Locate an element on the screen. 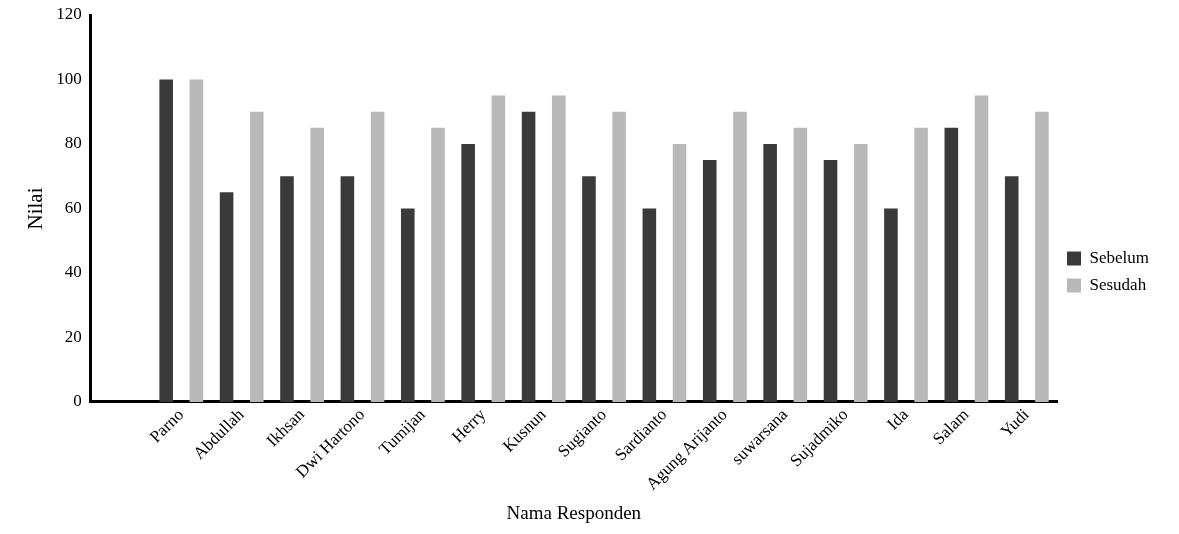 Image resolution: width=1179 pixels, height=534 pixels. y-axis-title: Nilai is located at coordinates (35, 208).